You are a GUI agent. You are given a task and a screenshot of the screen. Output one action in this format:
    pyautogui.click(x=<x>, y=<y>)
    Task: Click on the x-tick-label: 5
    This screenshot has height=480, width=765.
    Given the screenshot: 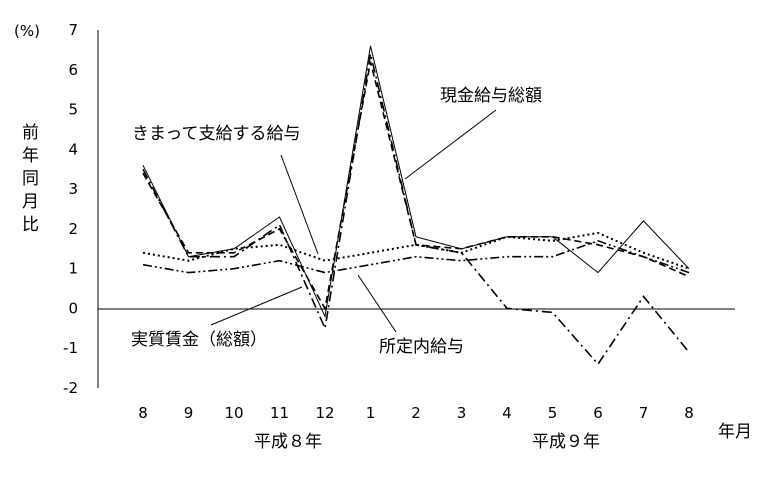 What is the action you would take?
    pyautogui.click(x=553, y=413)
    